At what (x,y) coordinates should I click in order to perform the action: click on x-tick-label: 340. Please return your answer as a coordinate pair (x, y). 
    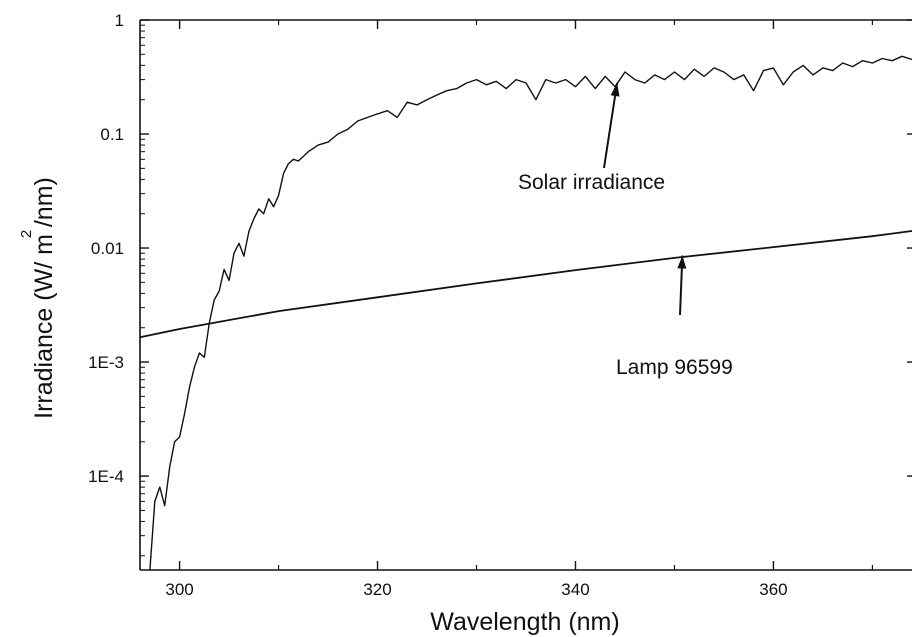
    Looking at the image, I should click on (575, 589).